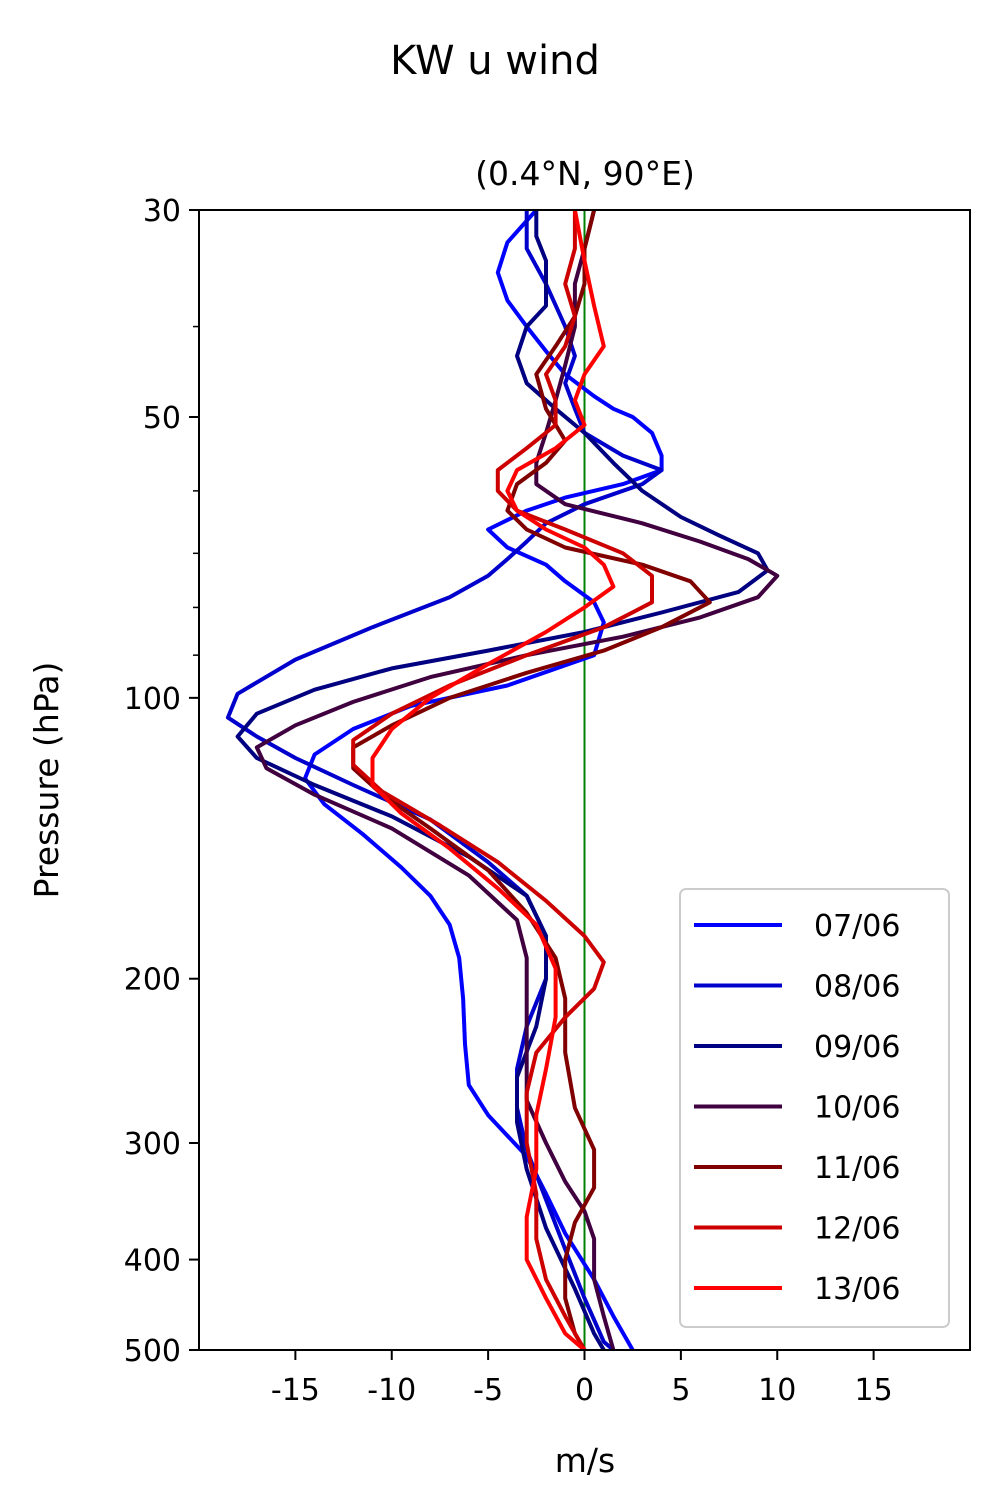 The image size is (990, 1500). I want to click on chart-title: KW u wind, so click(495, 61).